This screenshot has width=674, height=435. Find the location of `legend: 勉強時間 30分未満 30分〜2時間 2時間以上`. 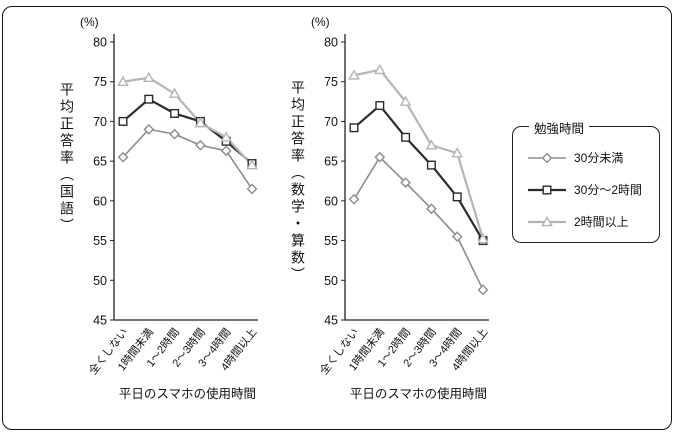

legend: 勉強時間 30分未満 30分〜2時間 2時間以上 is located at coordinates (586, 180).